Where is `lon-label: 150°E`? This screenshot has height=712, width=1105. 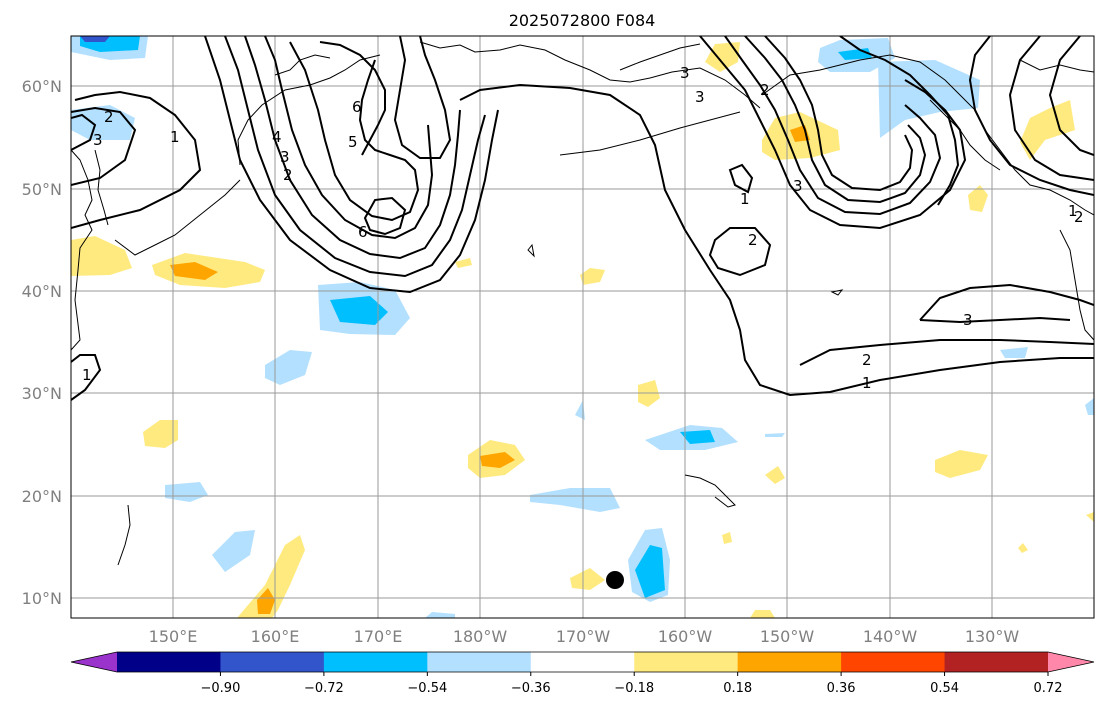
lon-label: 150°E is located at coordinates (173, 636).